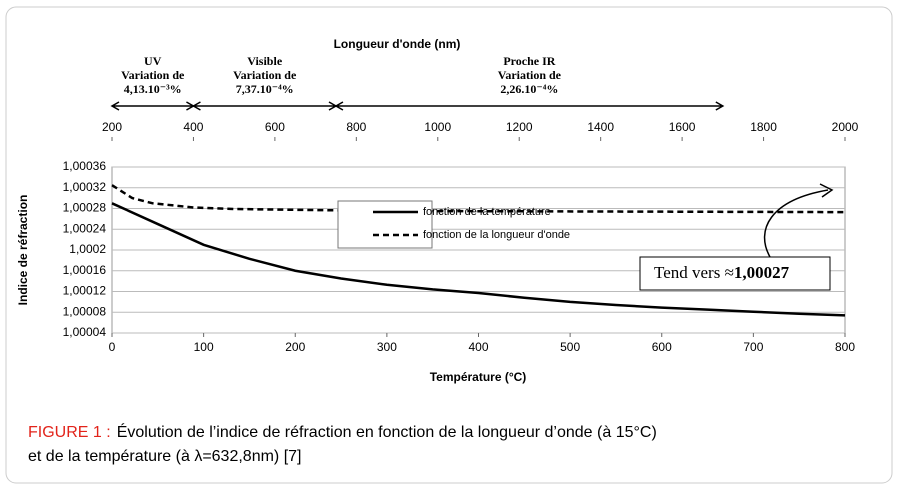  I want to click on x-tick-label: 0, so click(112, 347).